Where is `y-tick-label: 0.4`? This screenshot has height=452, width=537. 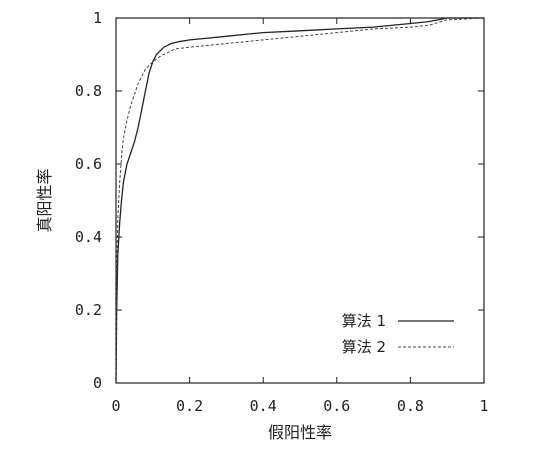 y-tick-label: 0.4 is located at coordinates (88, 237).